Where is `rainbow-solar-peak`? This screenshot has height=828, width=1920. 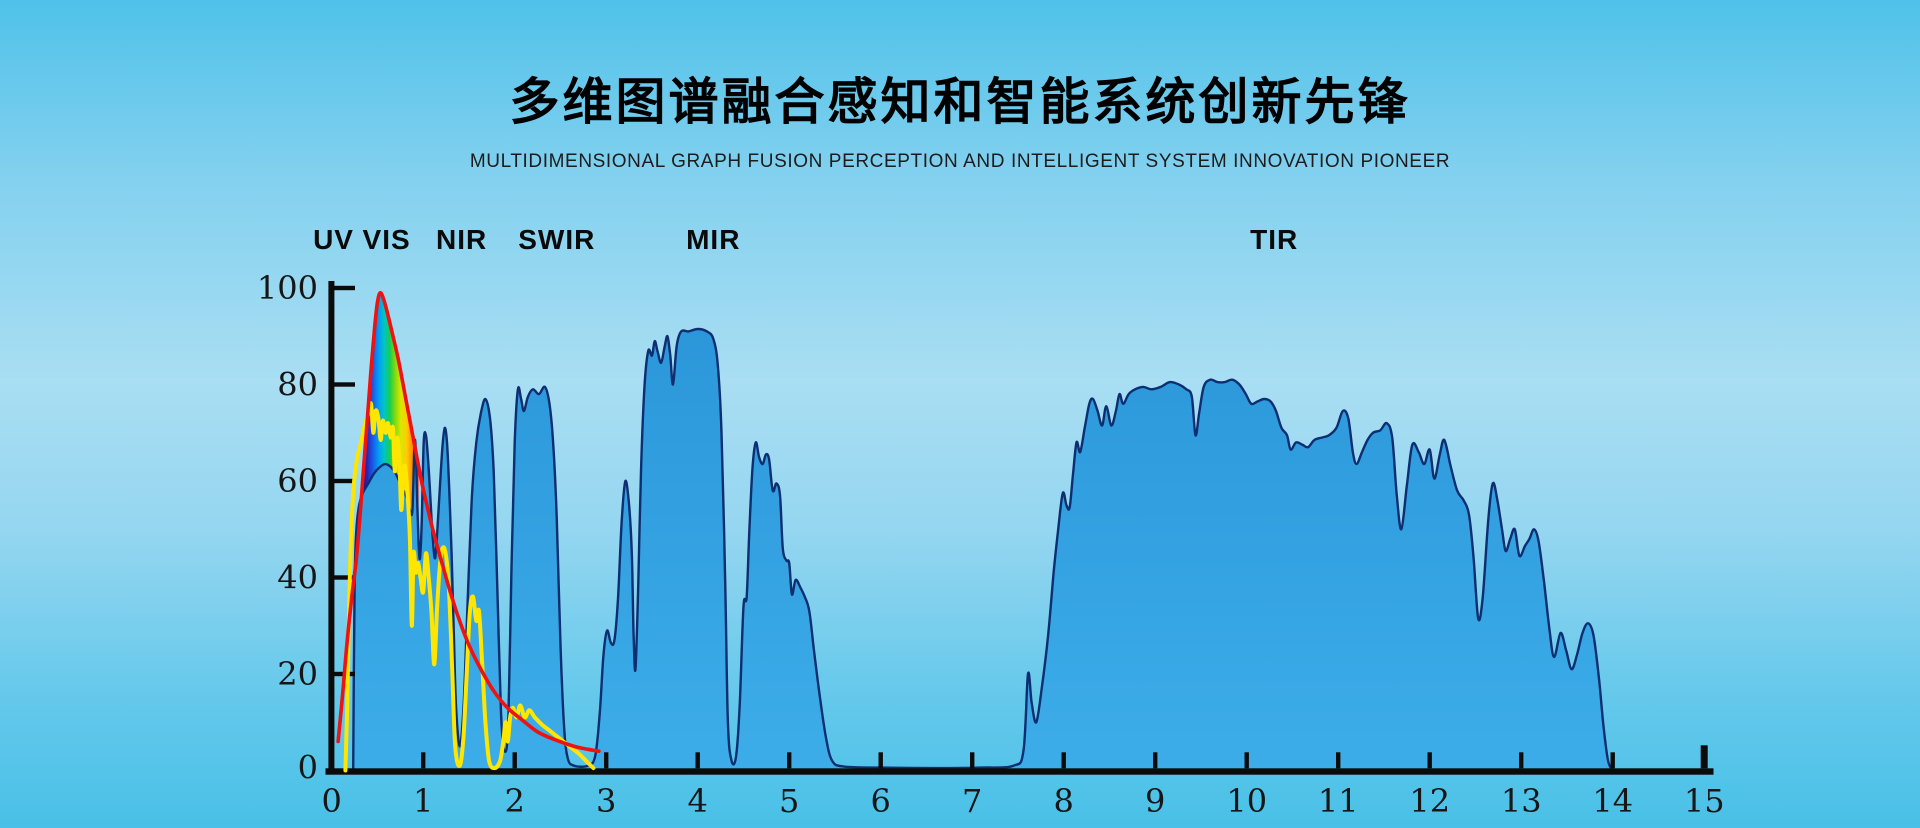
rainbow-solar-peak is located at coordinates (388, 507).